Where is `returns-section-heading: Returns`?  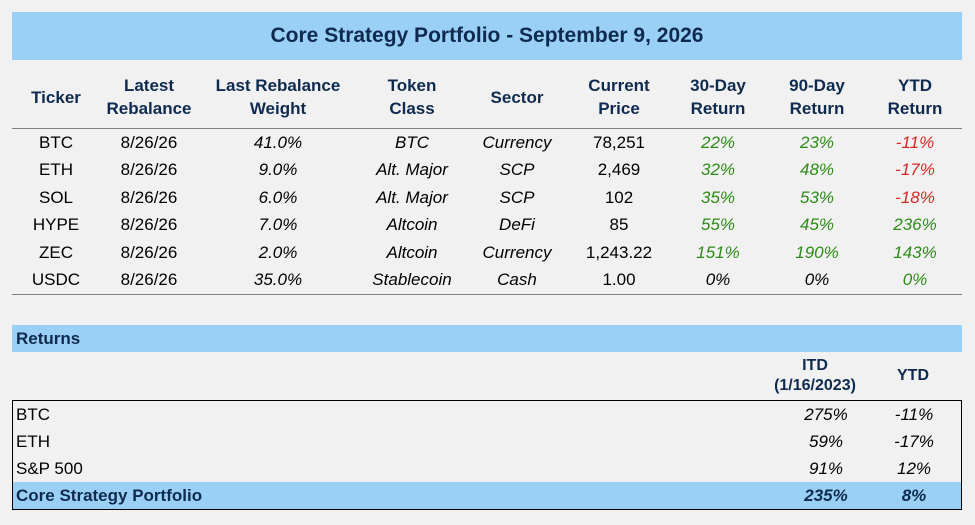
returns-section-heading: Returns is located at coordinates (487, 338).